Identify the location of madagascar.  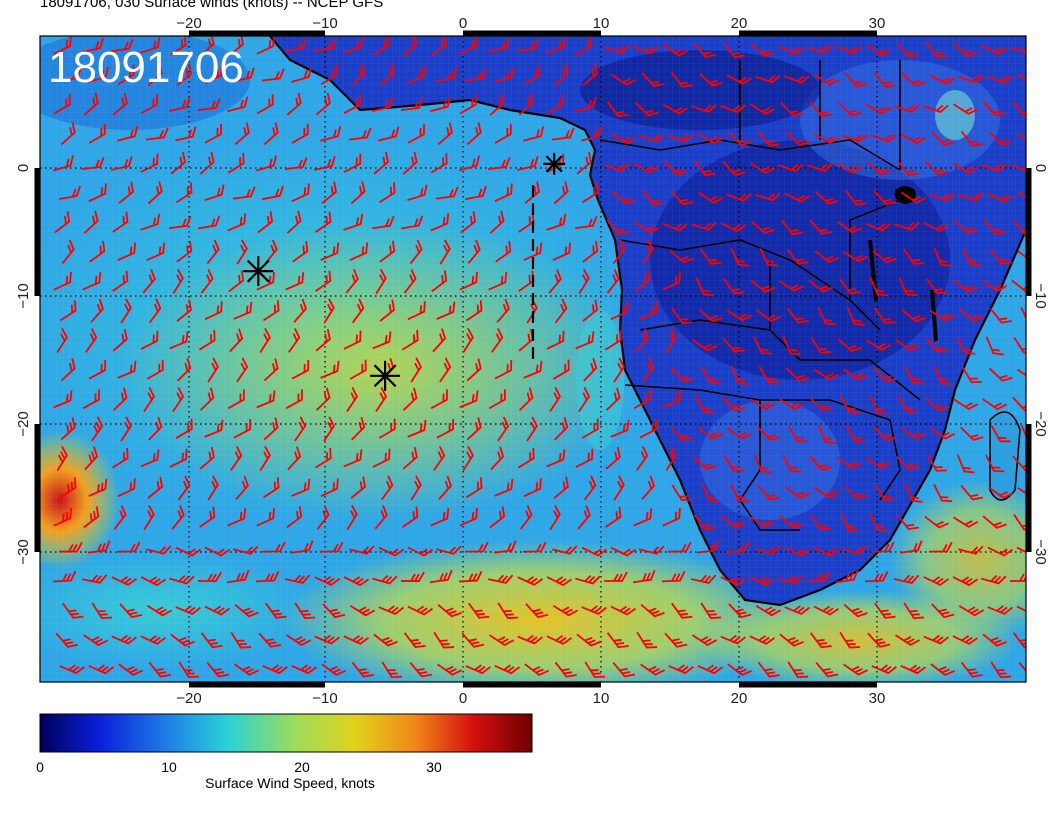
(1005, 456).